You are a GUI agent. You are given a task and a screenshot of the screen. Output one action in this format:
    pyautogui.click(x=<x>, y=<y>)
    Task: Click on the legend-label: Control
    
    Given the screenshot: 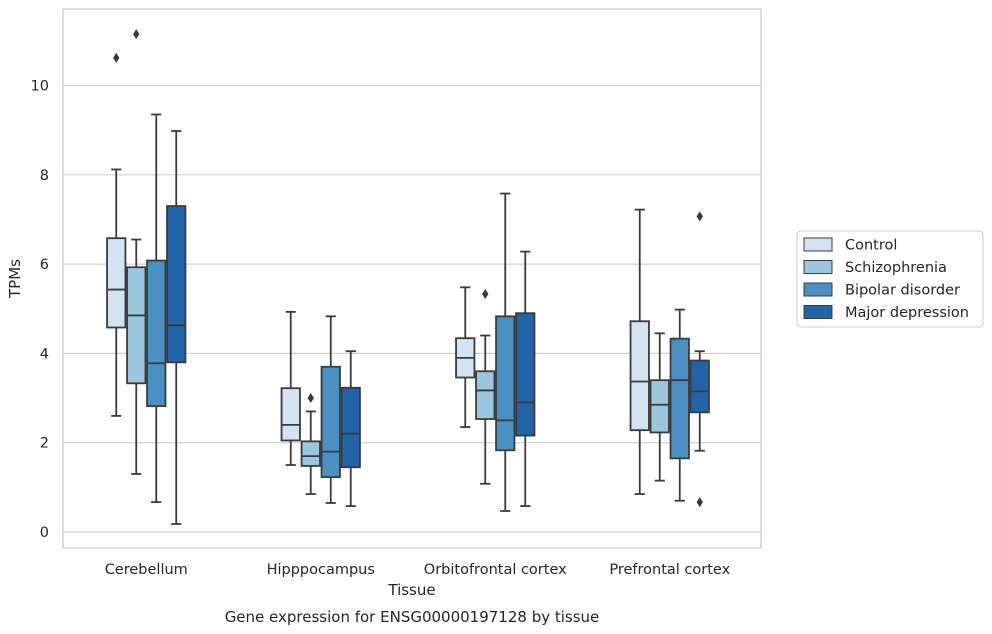 What is the action you would take?
    pyautogui.click(x=871, y=246)
    